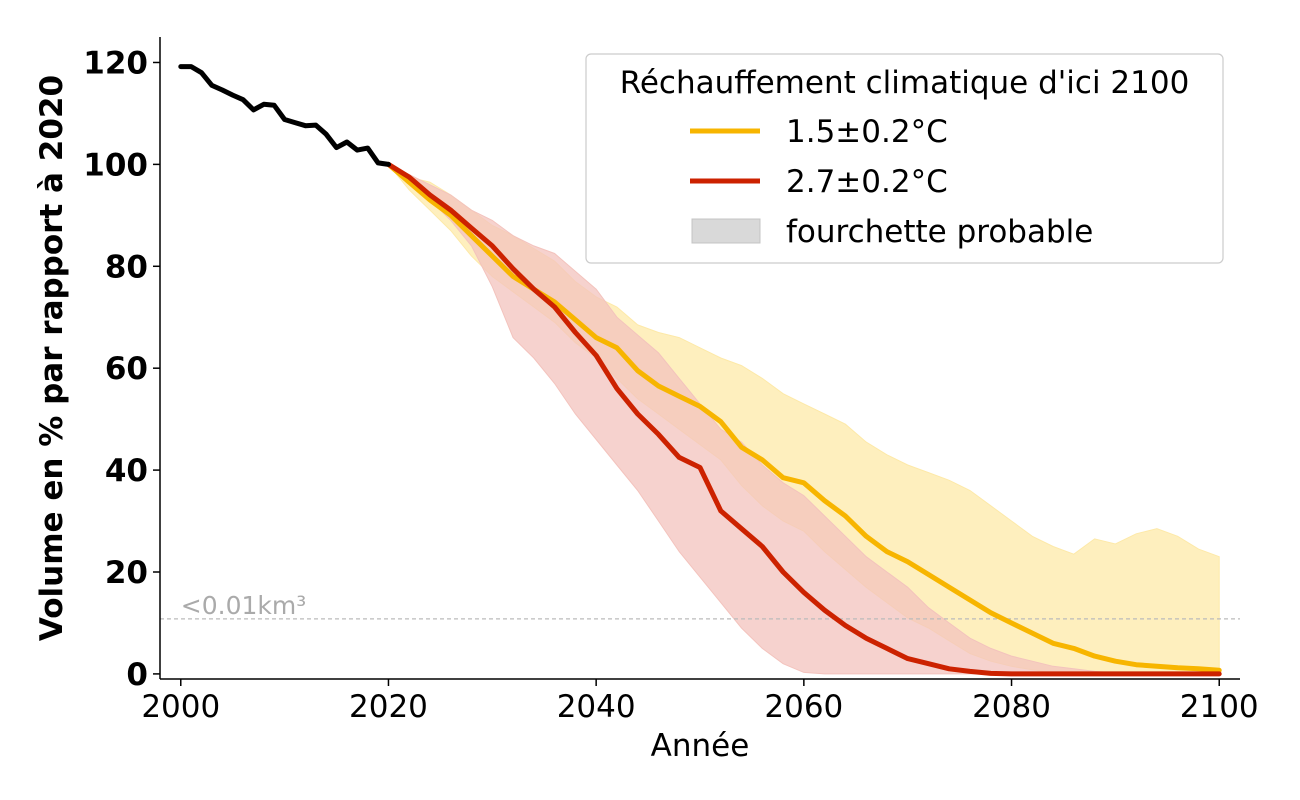 The image size is (1300, 800). I want to click on y-tick-label: 60, so click(126, 369).